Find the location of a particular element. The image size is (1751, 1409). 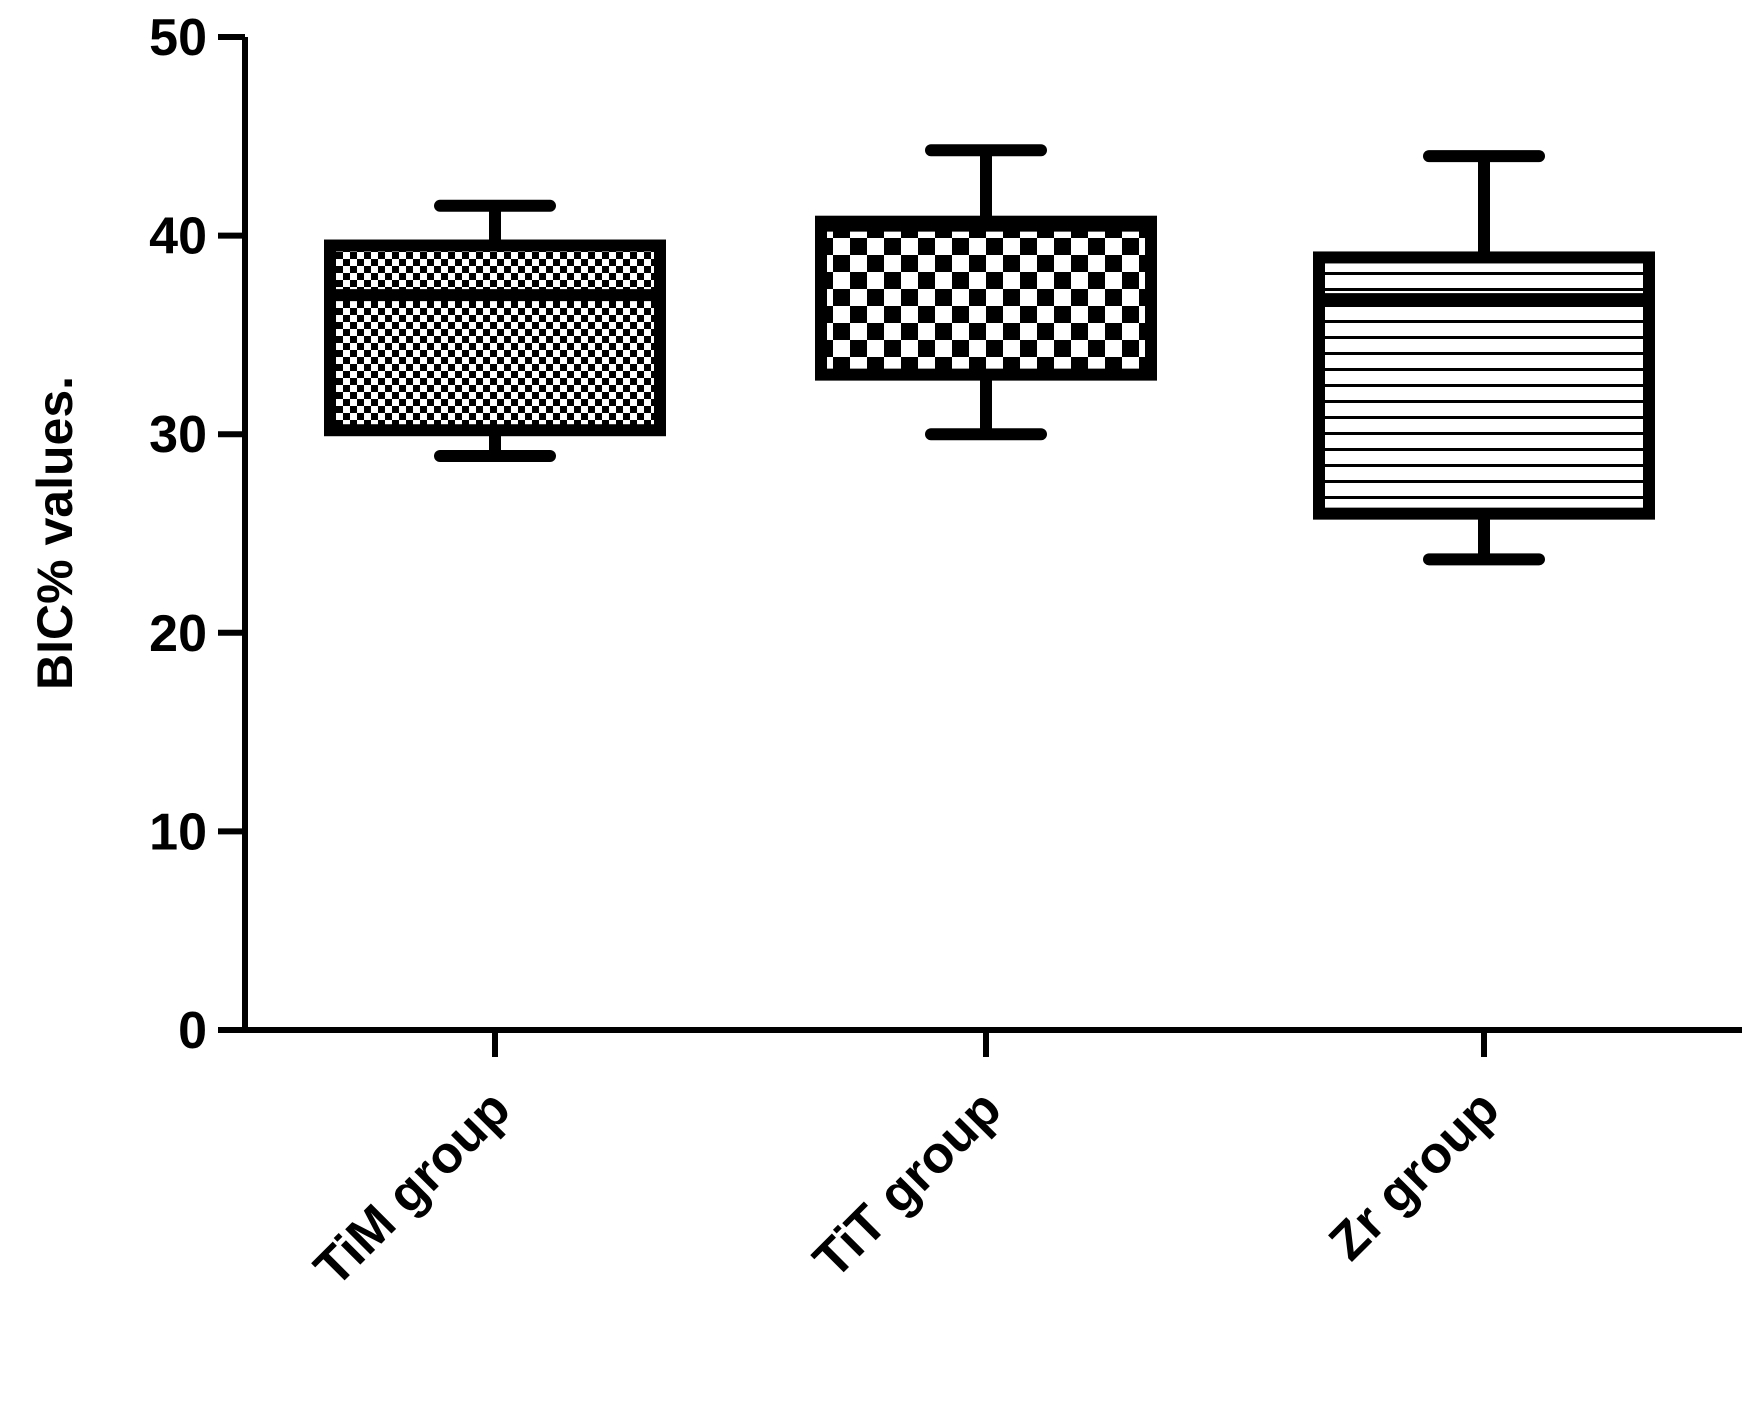

x-category-label: TiM group is located at coordinates (412, 1188).